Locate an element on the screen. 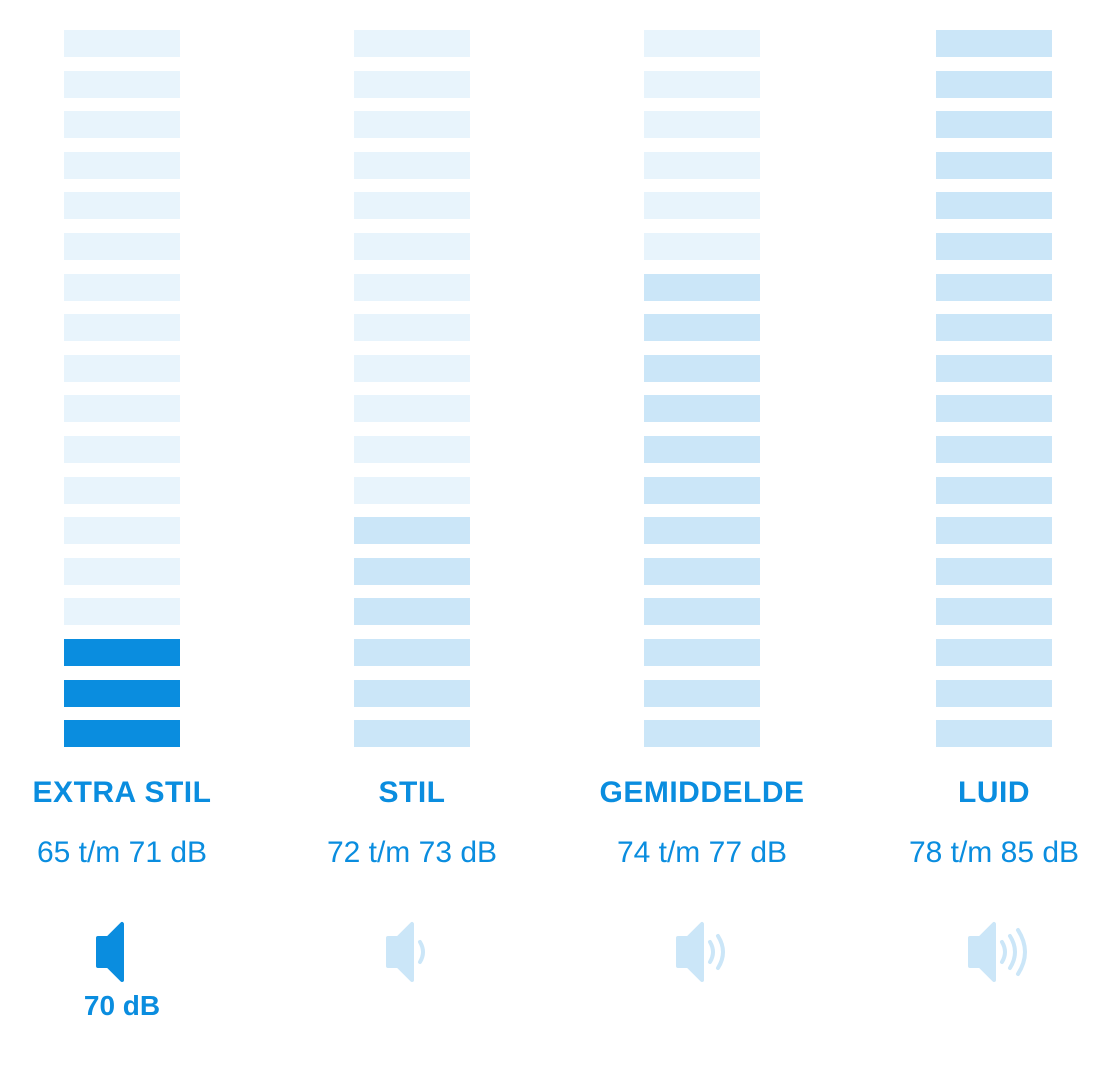 This screenshot has width=1118, height=1068. speaker-2-waves-icon is located at coordinates (702, 952).